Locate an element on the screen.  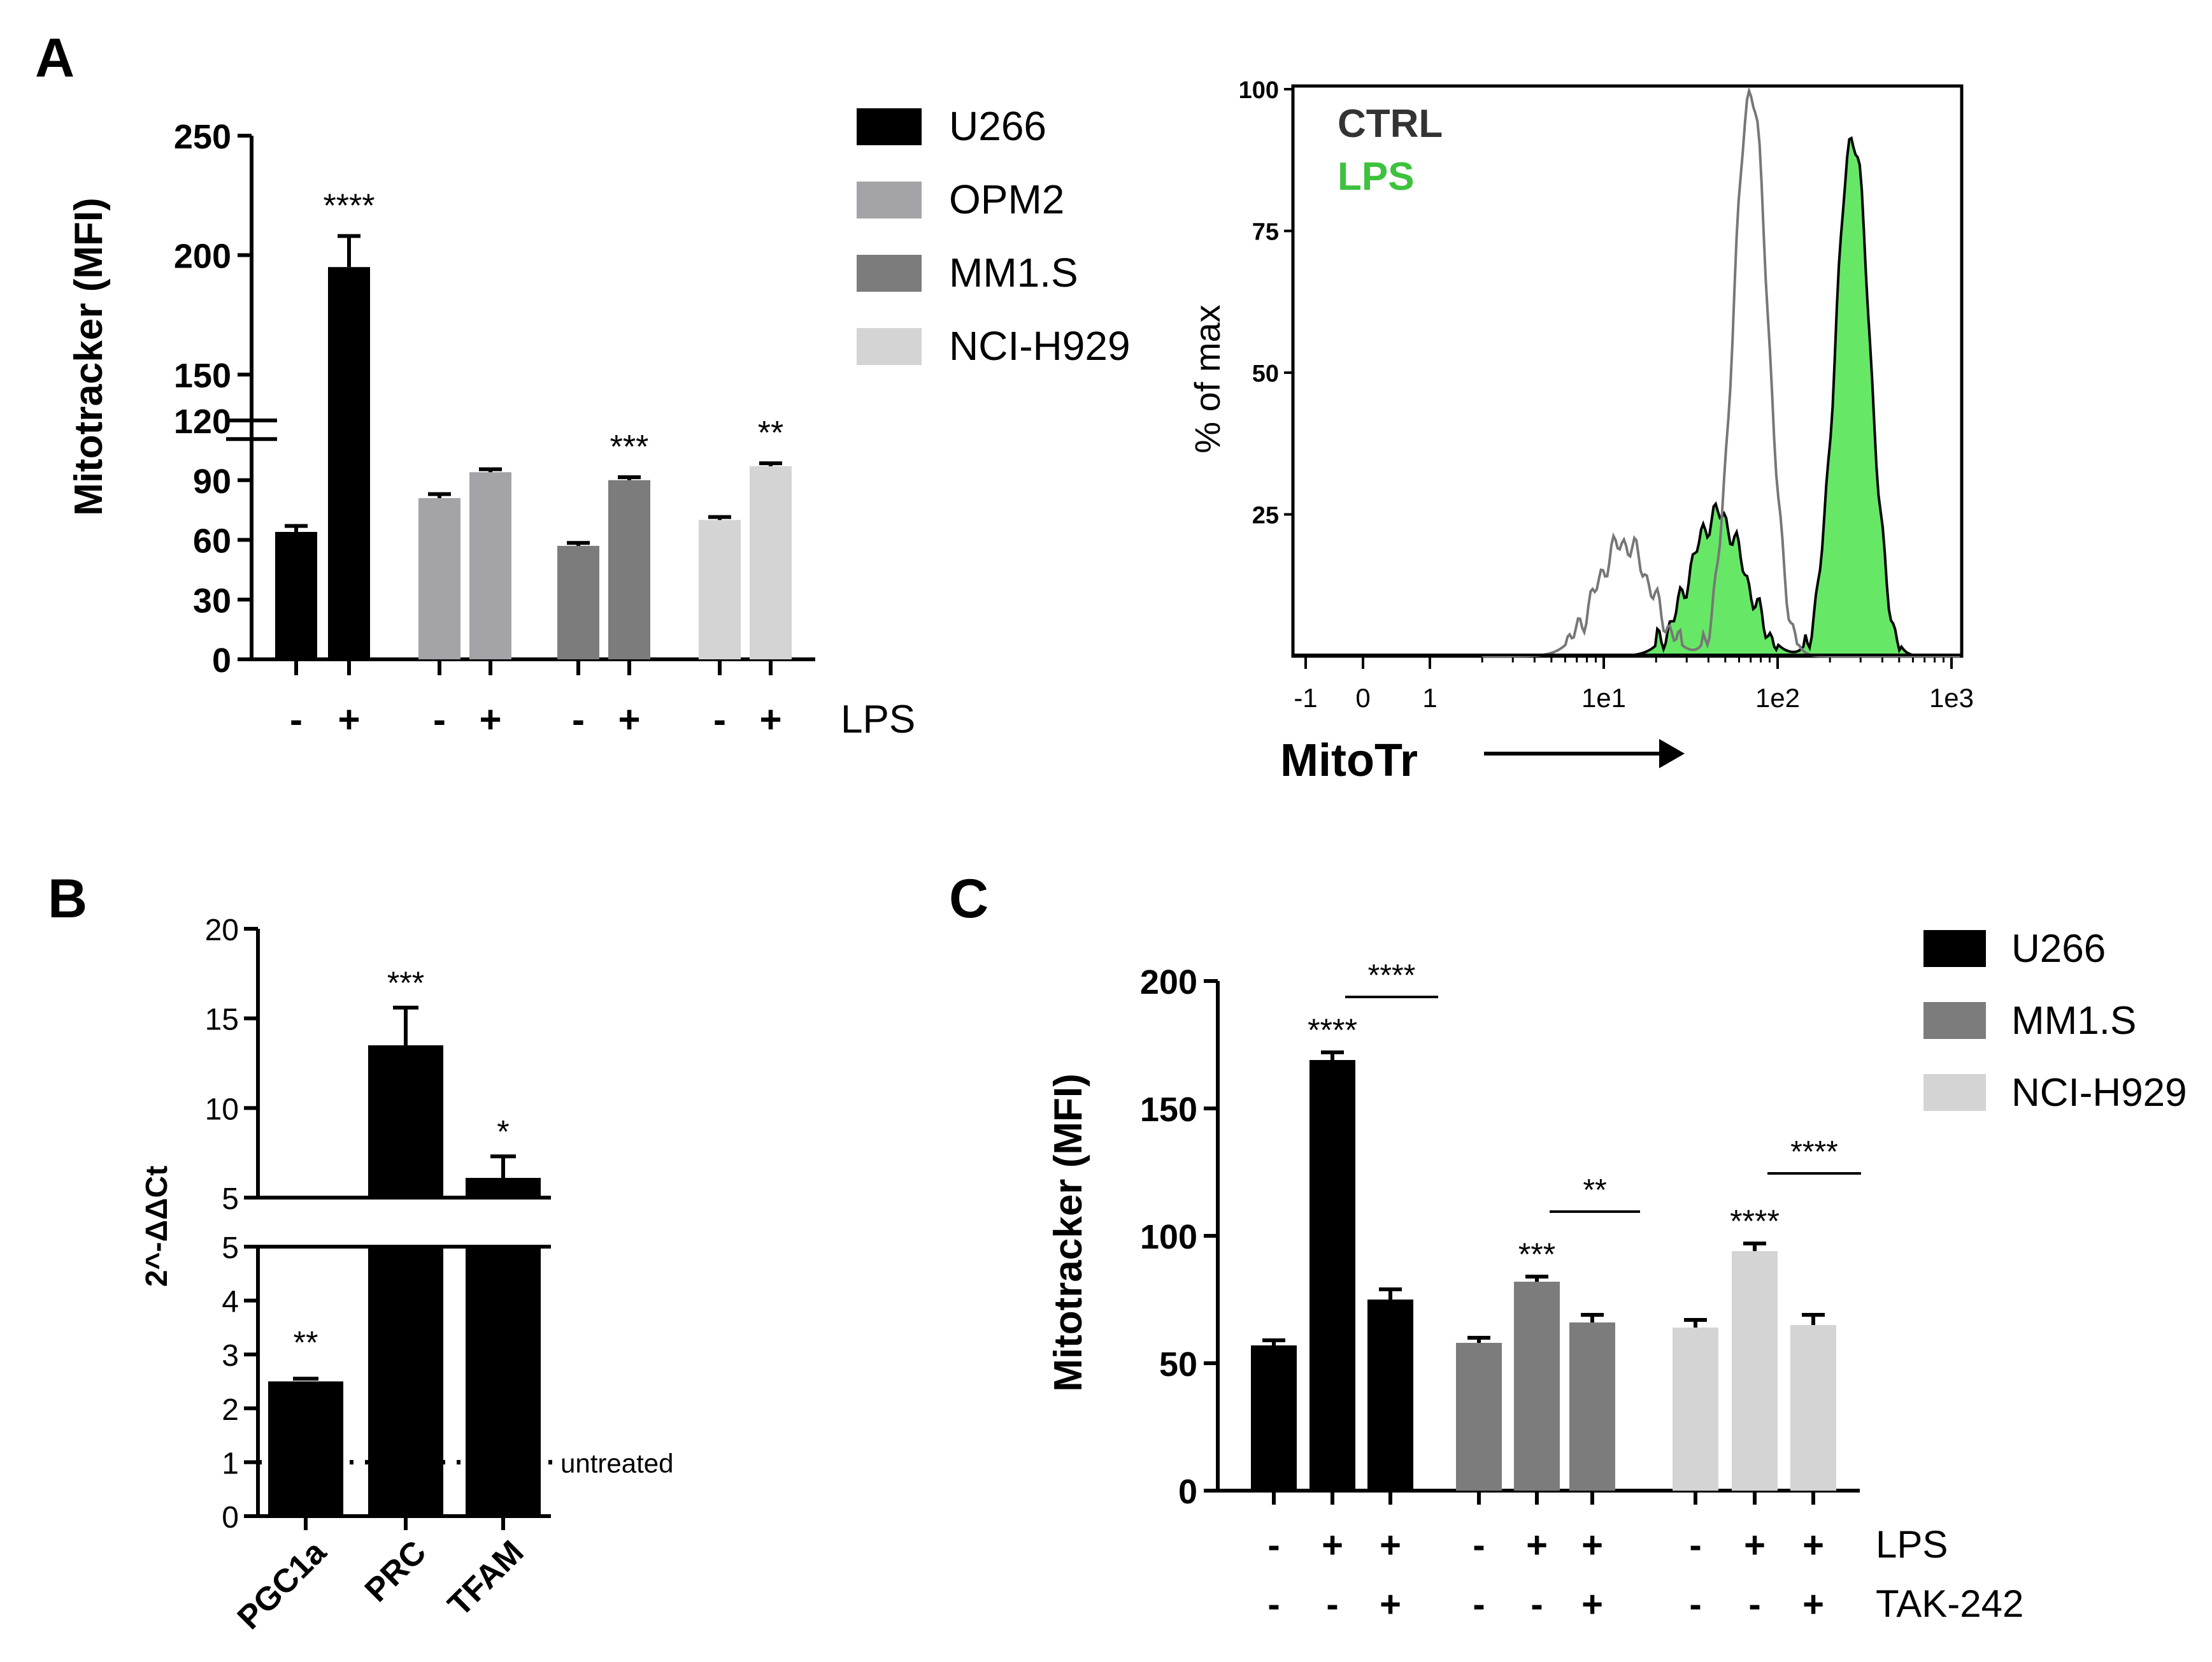
panel-c-label: C is located at coordinates (968, 898).